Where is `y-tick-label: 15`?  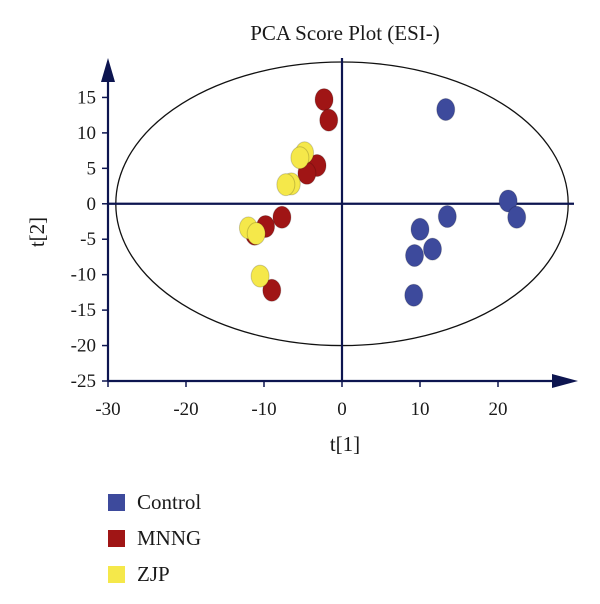 y-tick-label: 15 is located at coordinates (86, 97).